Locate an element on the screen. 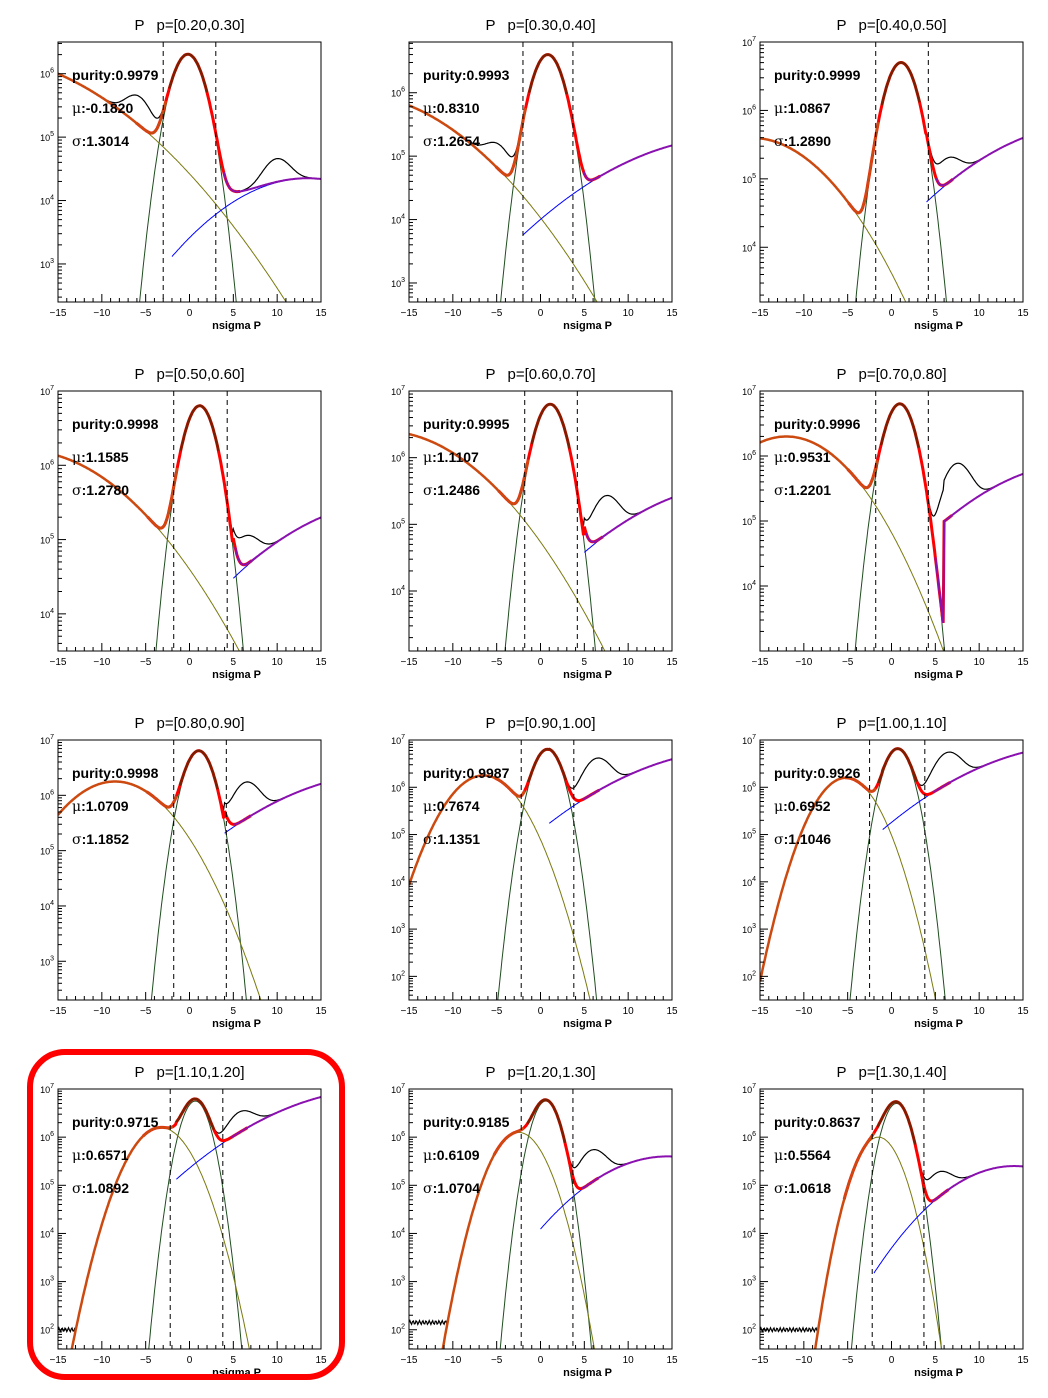 The width and height of the screenshot is (1048, 1398). purity-label: purity:0.8637 is located at coordinates (817, 1122).